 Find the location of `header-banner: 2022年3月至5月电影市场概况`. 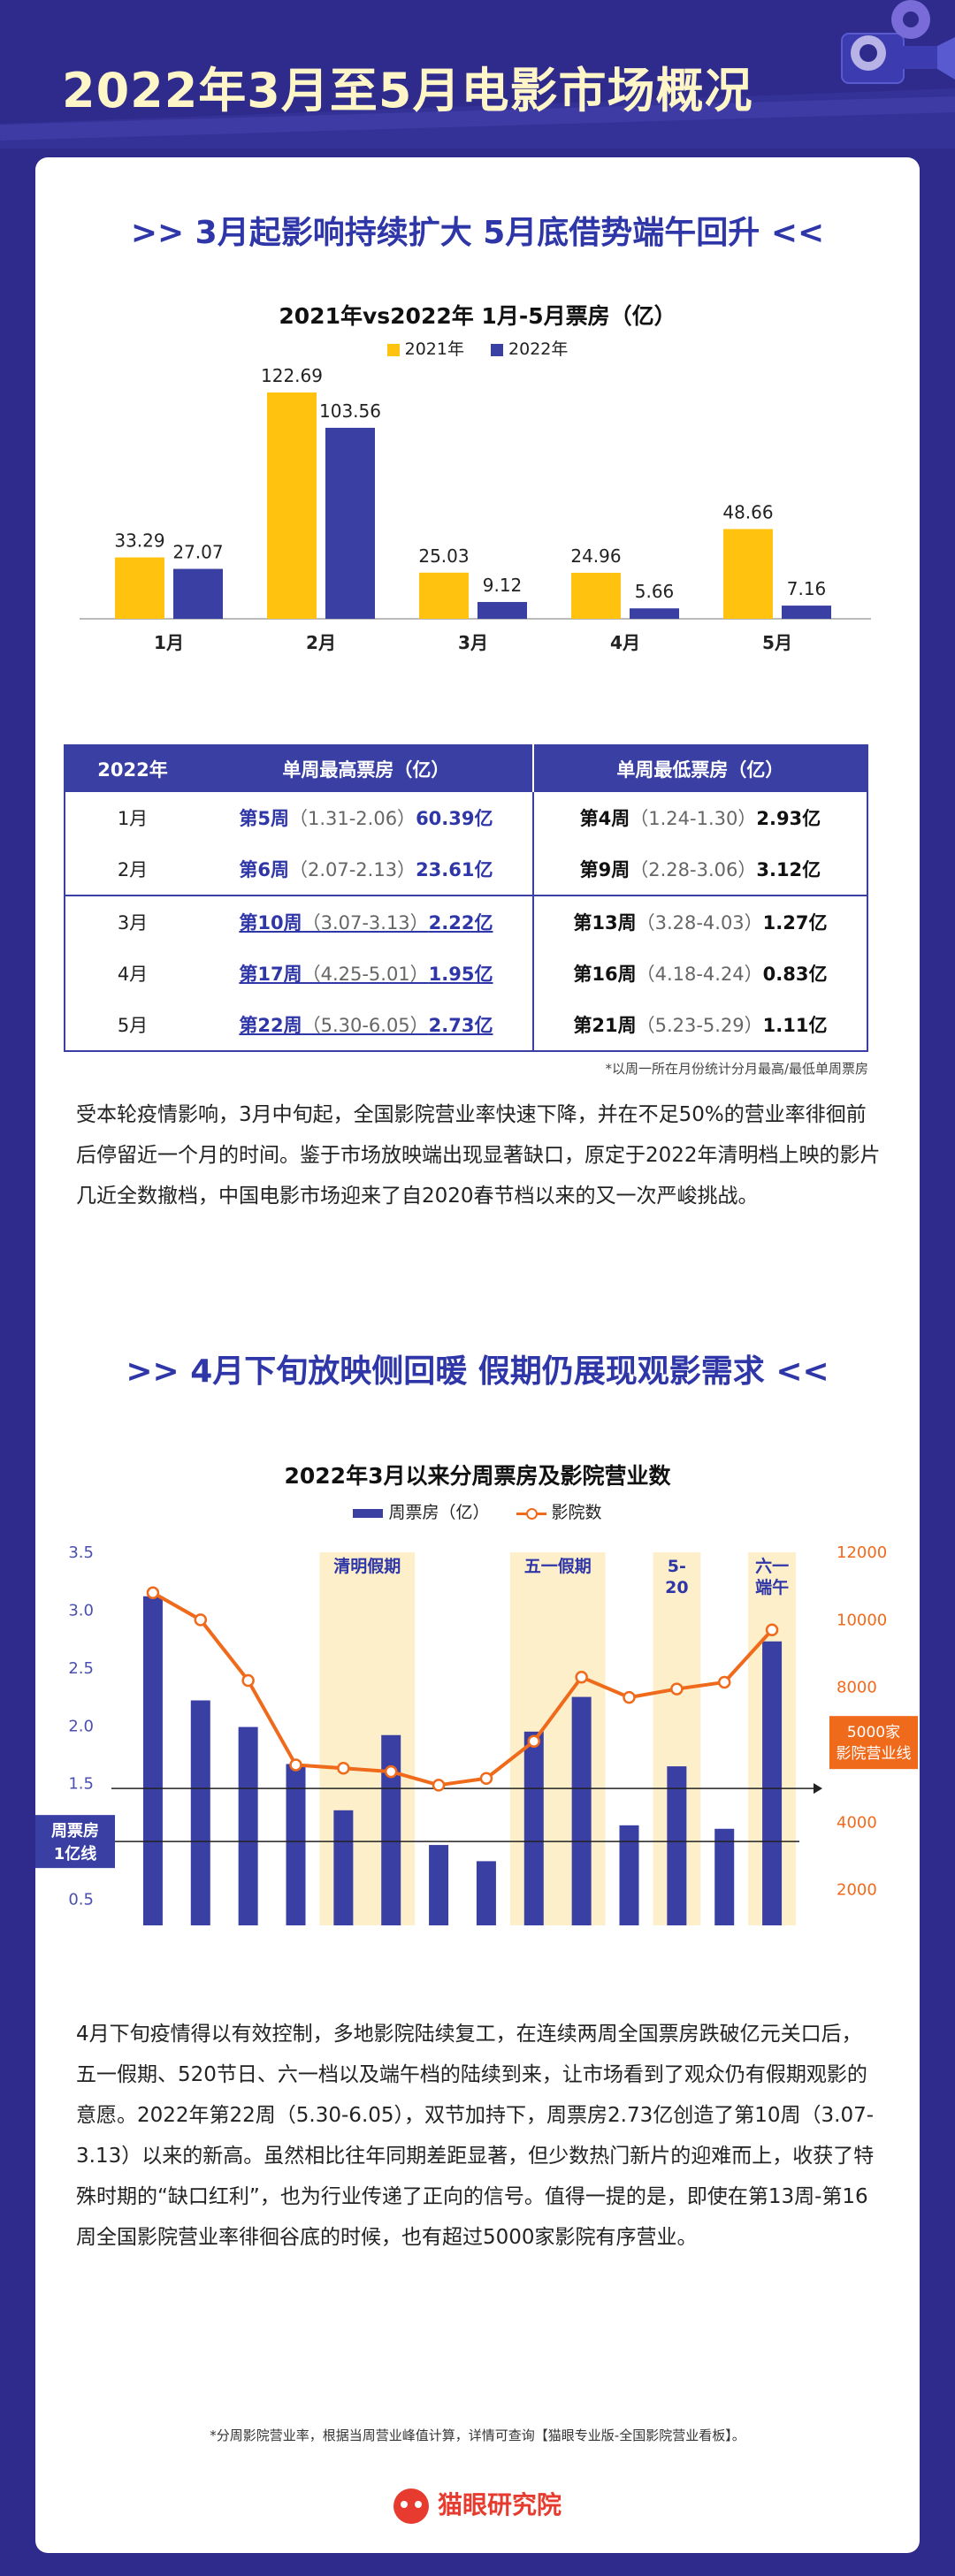

header-banner: 2022年3月至5月电影市场概况 is located at coordinates (477, 74).